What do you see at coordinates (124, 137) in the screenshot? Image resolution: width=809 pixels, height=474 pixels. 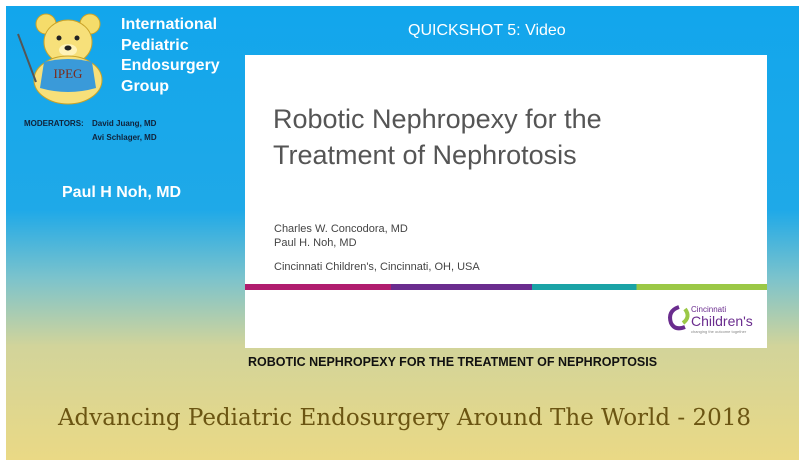 I see `moderator: Avi Schlager, MD` at bounding box center [124, 137].